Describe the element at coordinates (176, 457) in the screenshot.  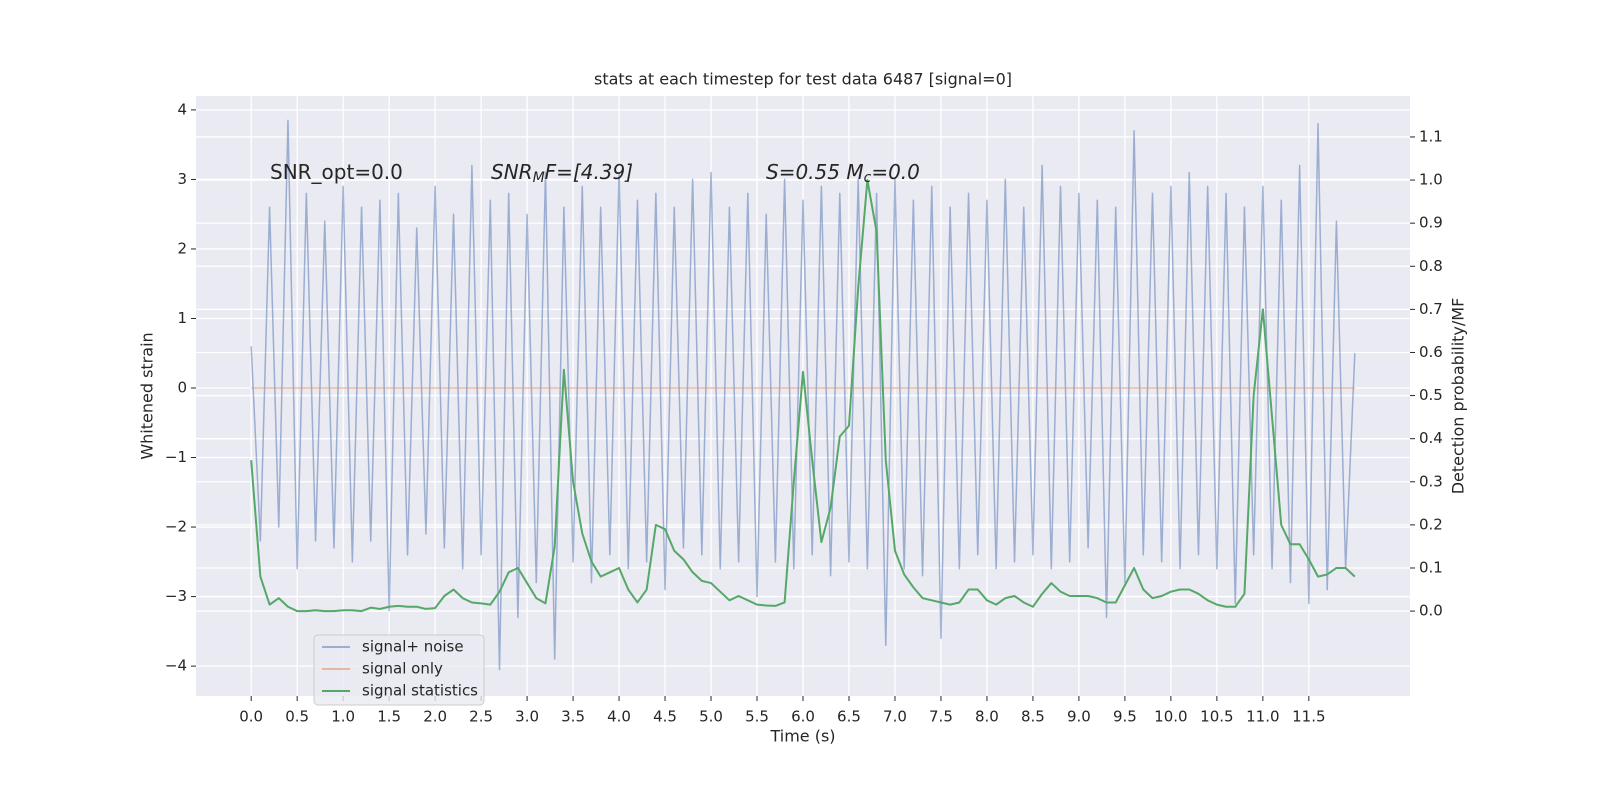
I see `y-tick-label: −1` at that location.